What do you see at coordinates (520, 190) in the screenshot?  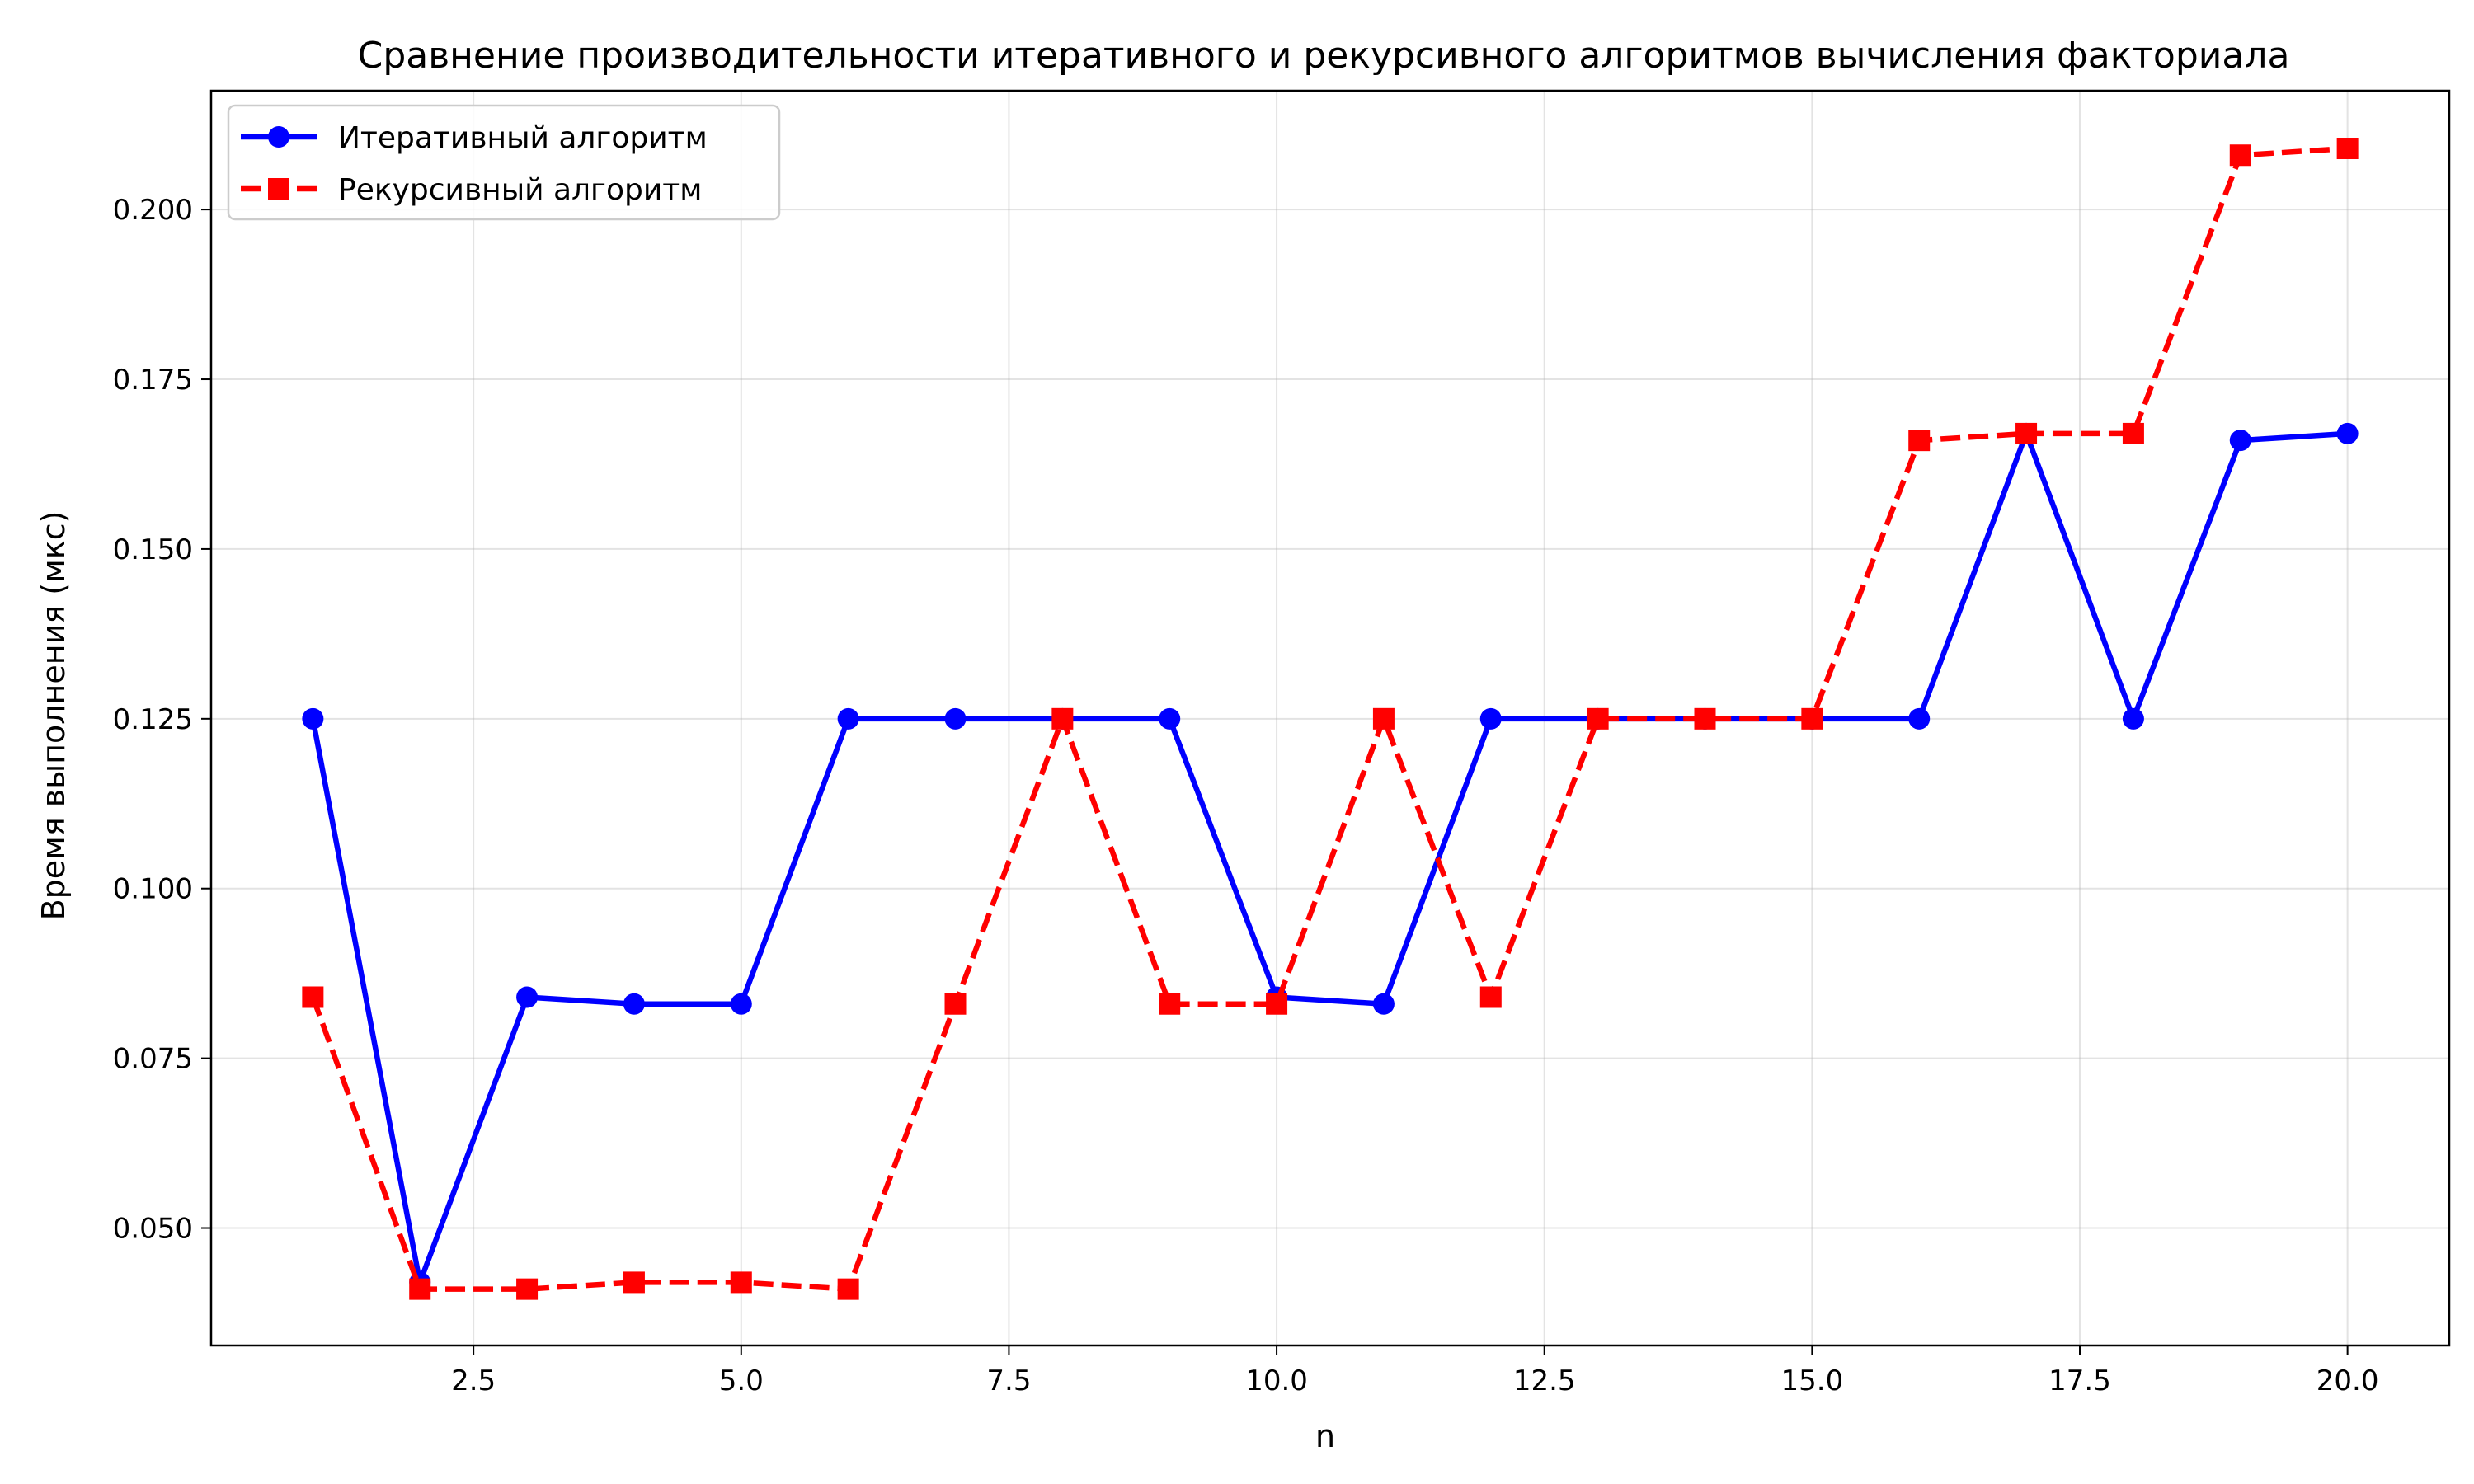 I see `legend-label: Рекурсивный алгоритм` at bounding box center [520, 190].